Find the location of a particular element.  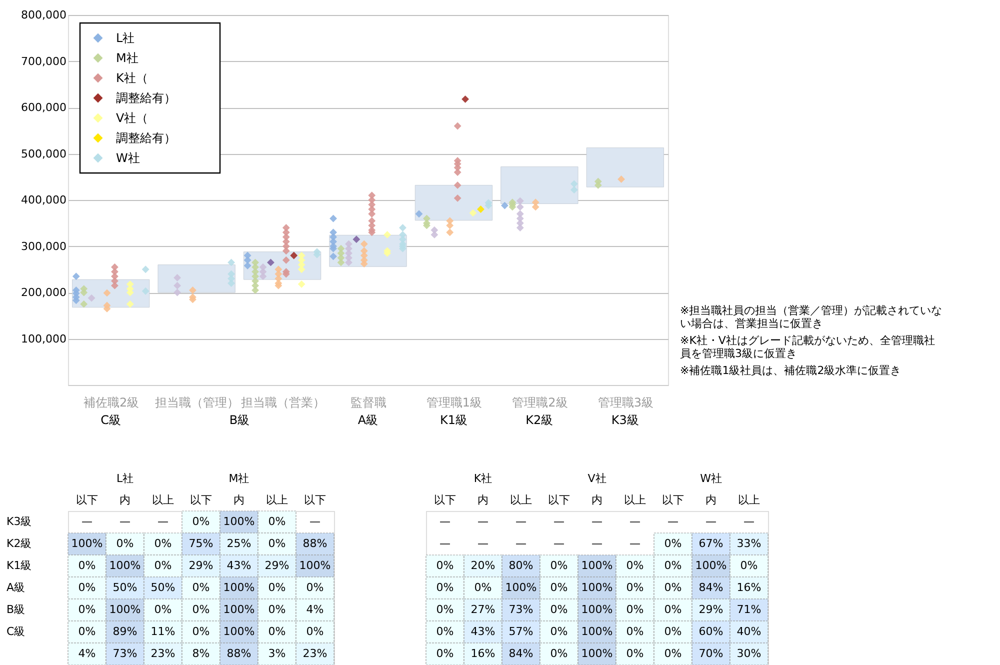

text: ※補佐職1級社員は、補佐職2級水準に仮置き is located at coordinates (791, 370).